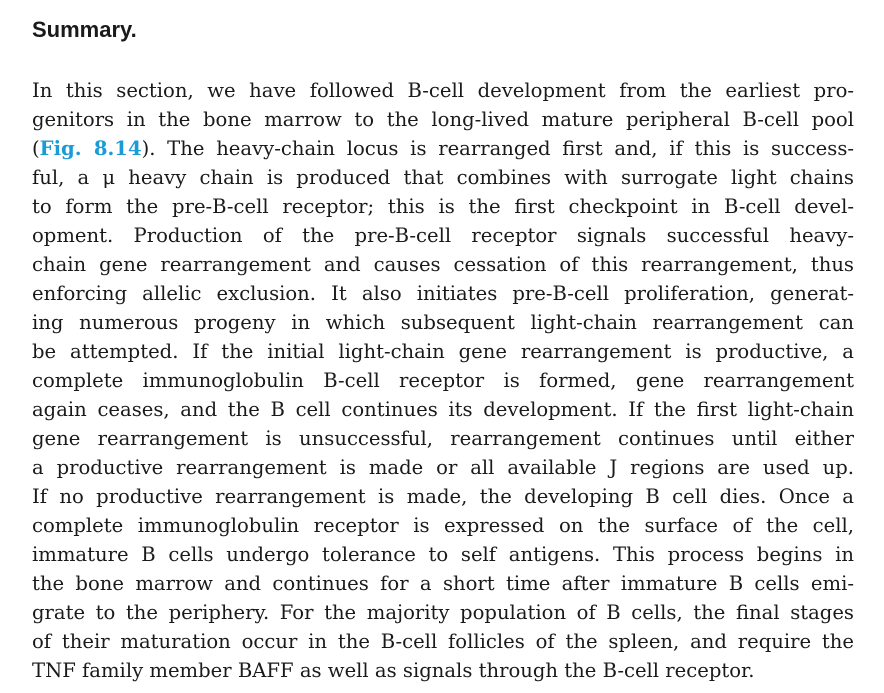 Image resolution: width=884 pixels, height=693 pixels. I want to click on section-heading: Summary., so click(84, 29).